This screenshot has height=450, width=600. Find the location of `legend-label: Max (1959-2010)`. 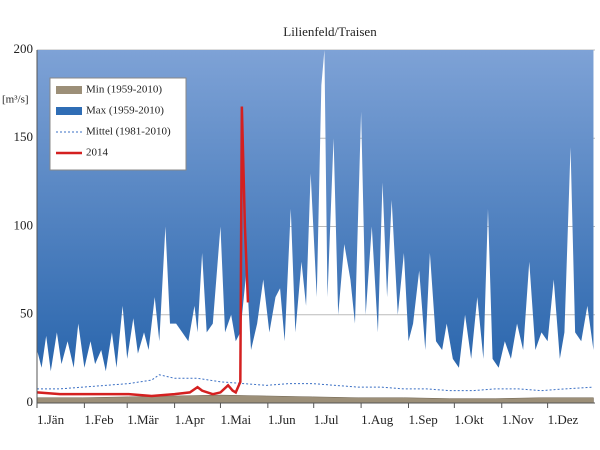

legend-label: Max (1959-2010) is located at coordinates (125, 111).